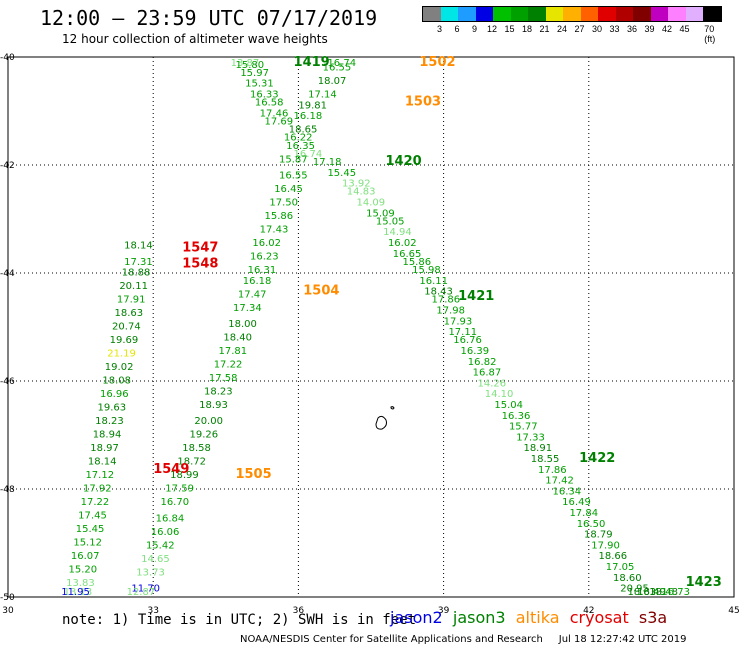 The image size is (740, 650). What do you see at coordinates (579, 29) in the screenshot?
I see `legend-tick-label: 27` at bounding box center [579, 29].